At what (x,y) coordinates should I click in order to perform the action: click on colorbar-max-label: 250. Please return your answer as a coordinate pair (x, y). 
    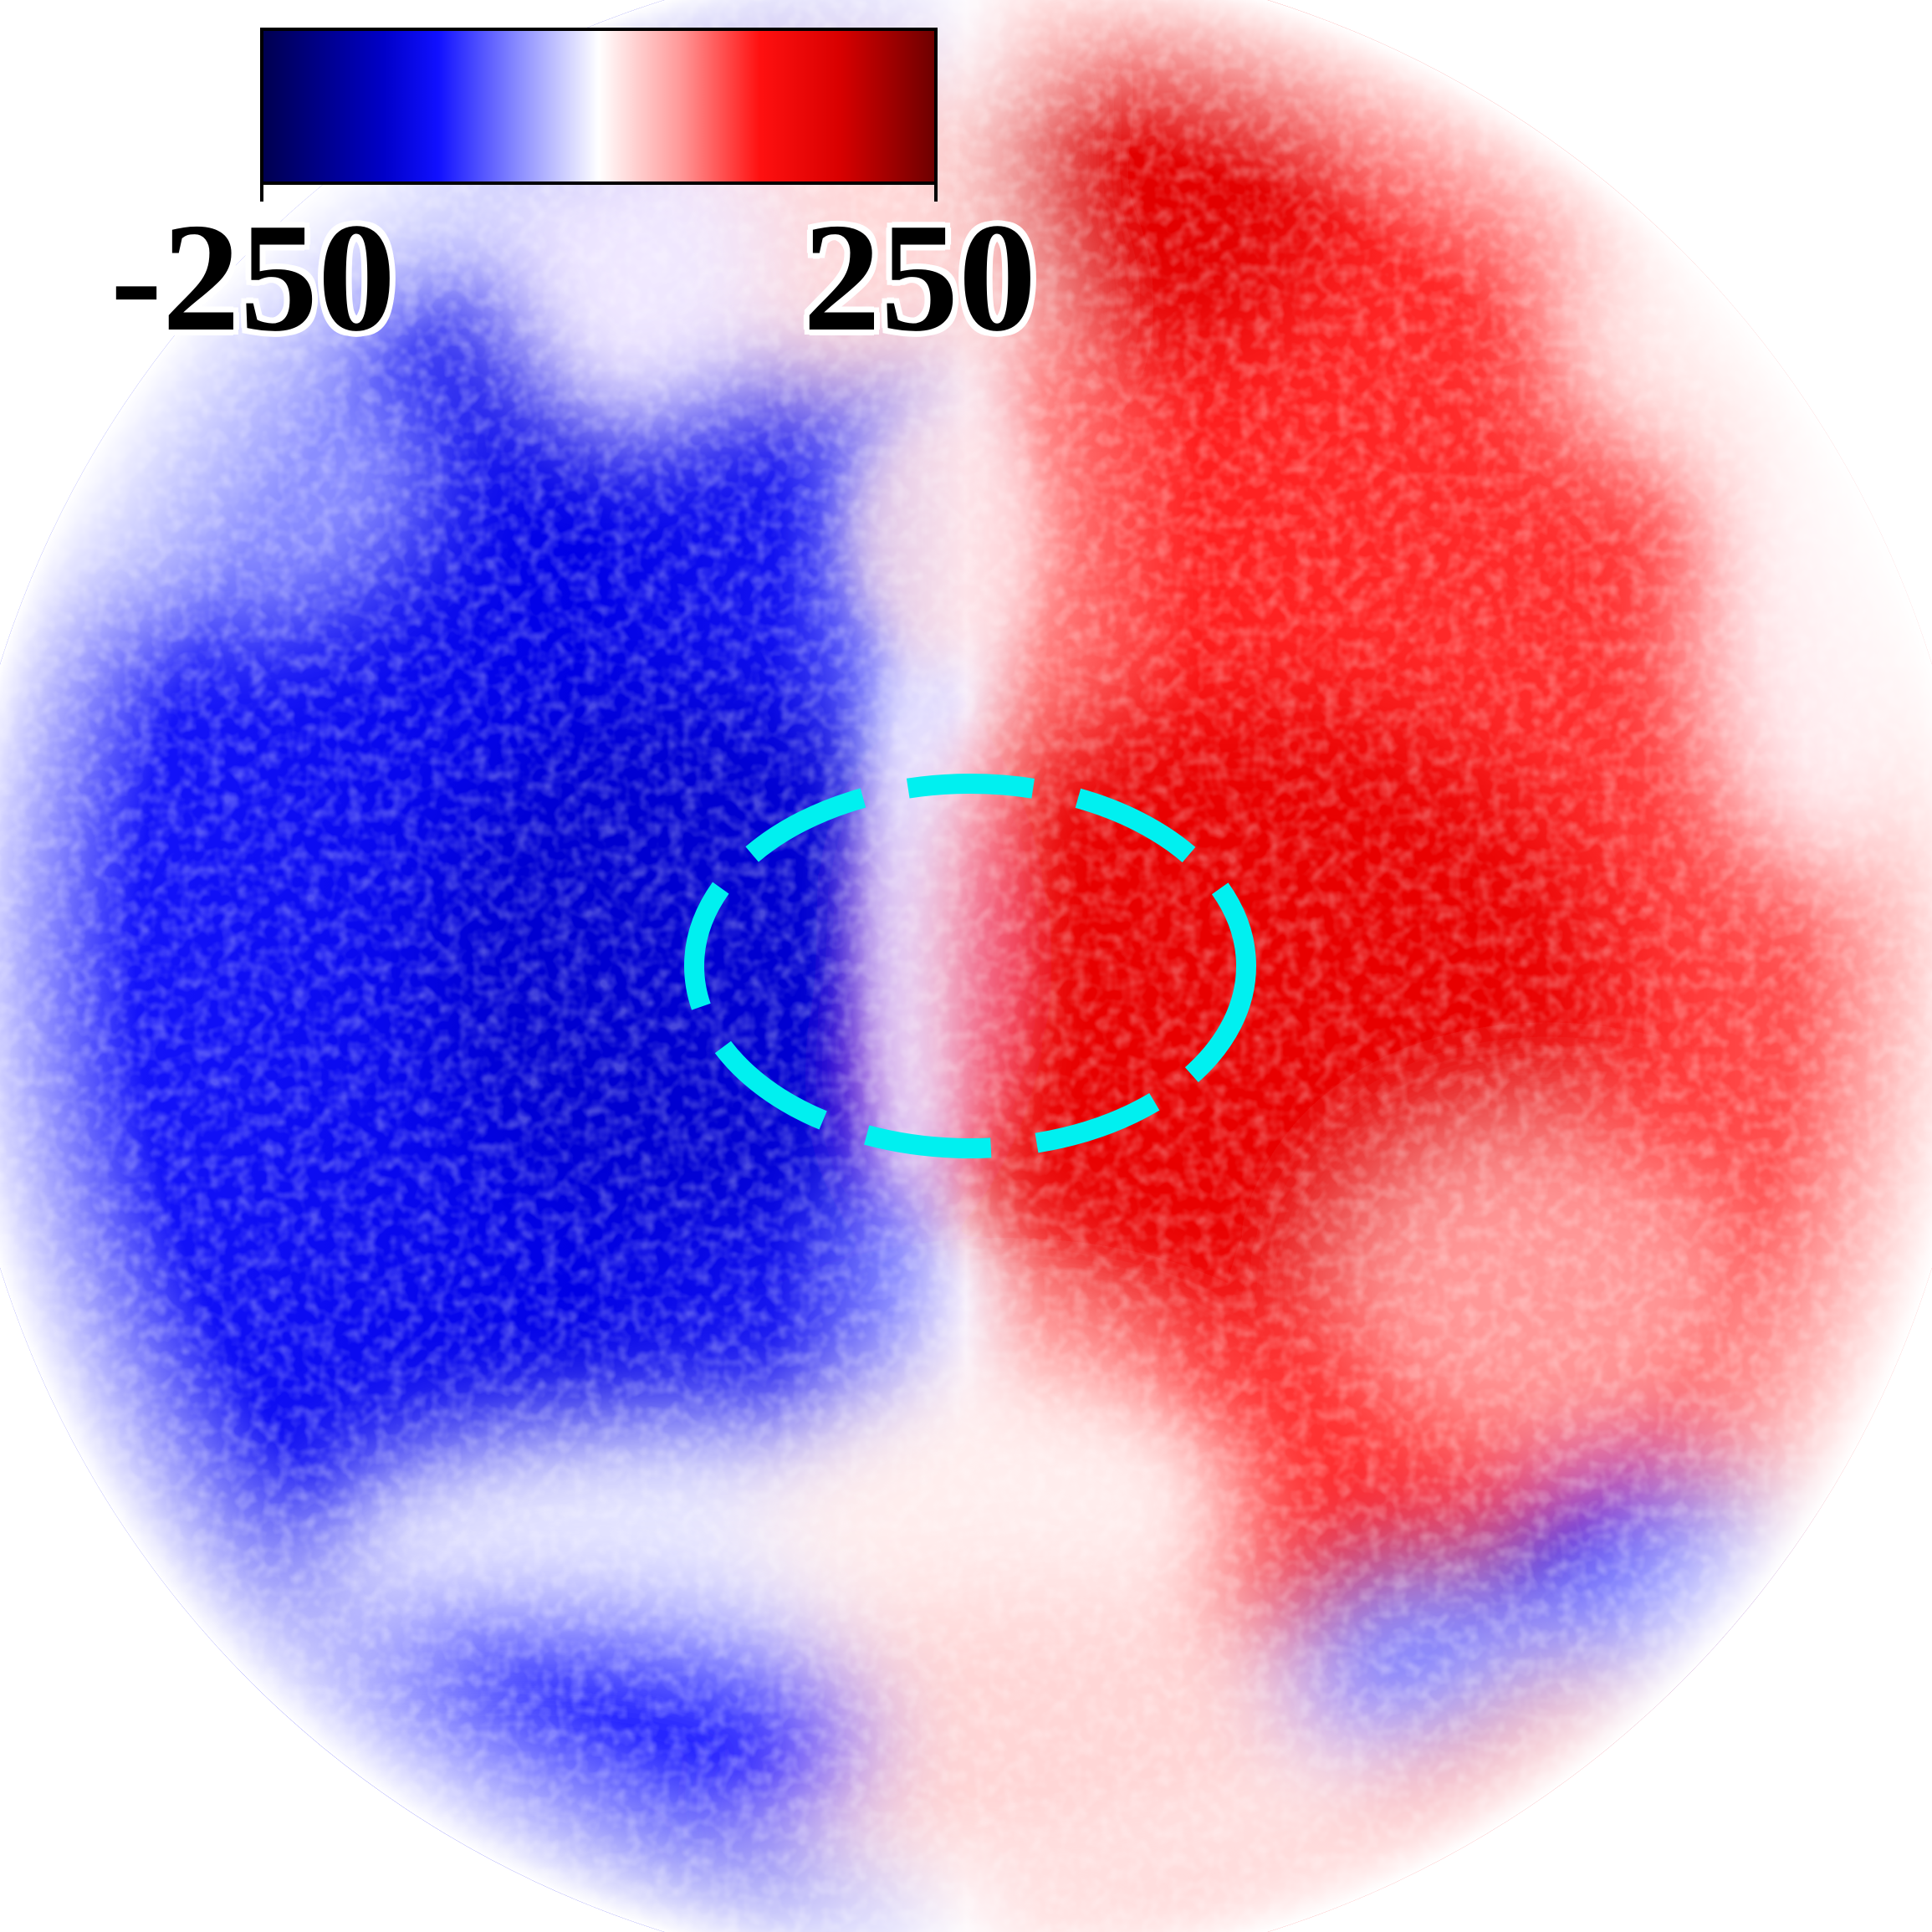
    Looking at the image, I should click on (919, 278).